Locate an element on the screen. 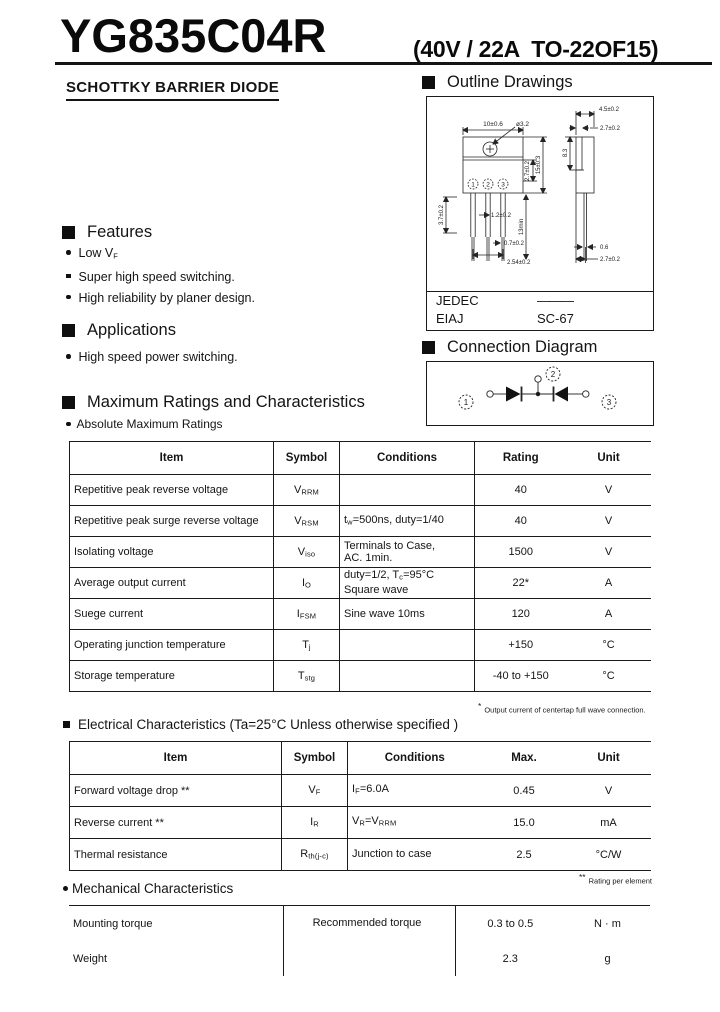 Image resolution: width=720 pixels, height=1012 pixels. cell-item: Reverse current ** is located at coordinates (175, 822).